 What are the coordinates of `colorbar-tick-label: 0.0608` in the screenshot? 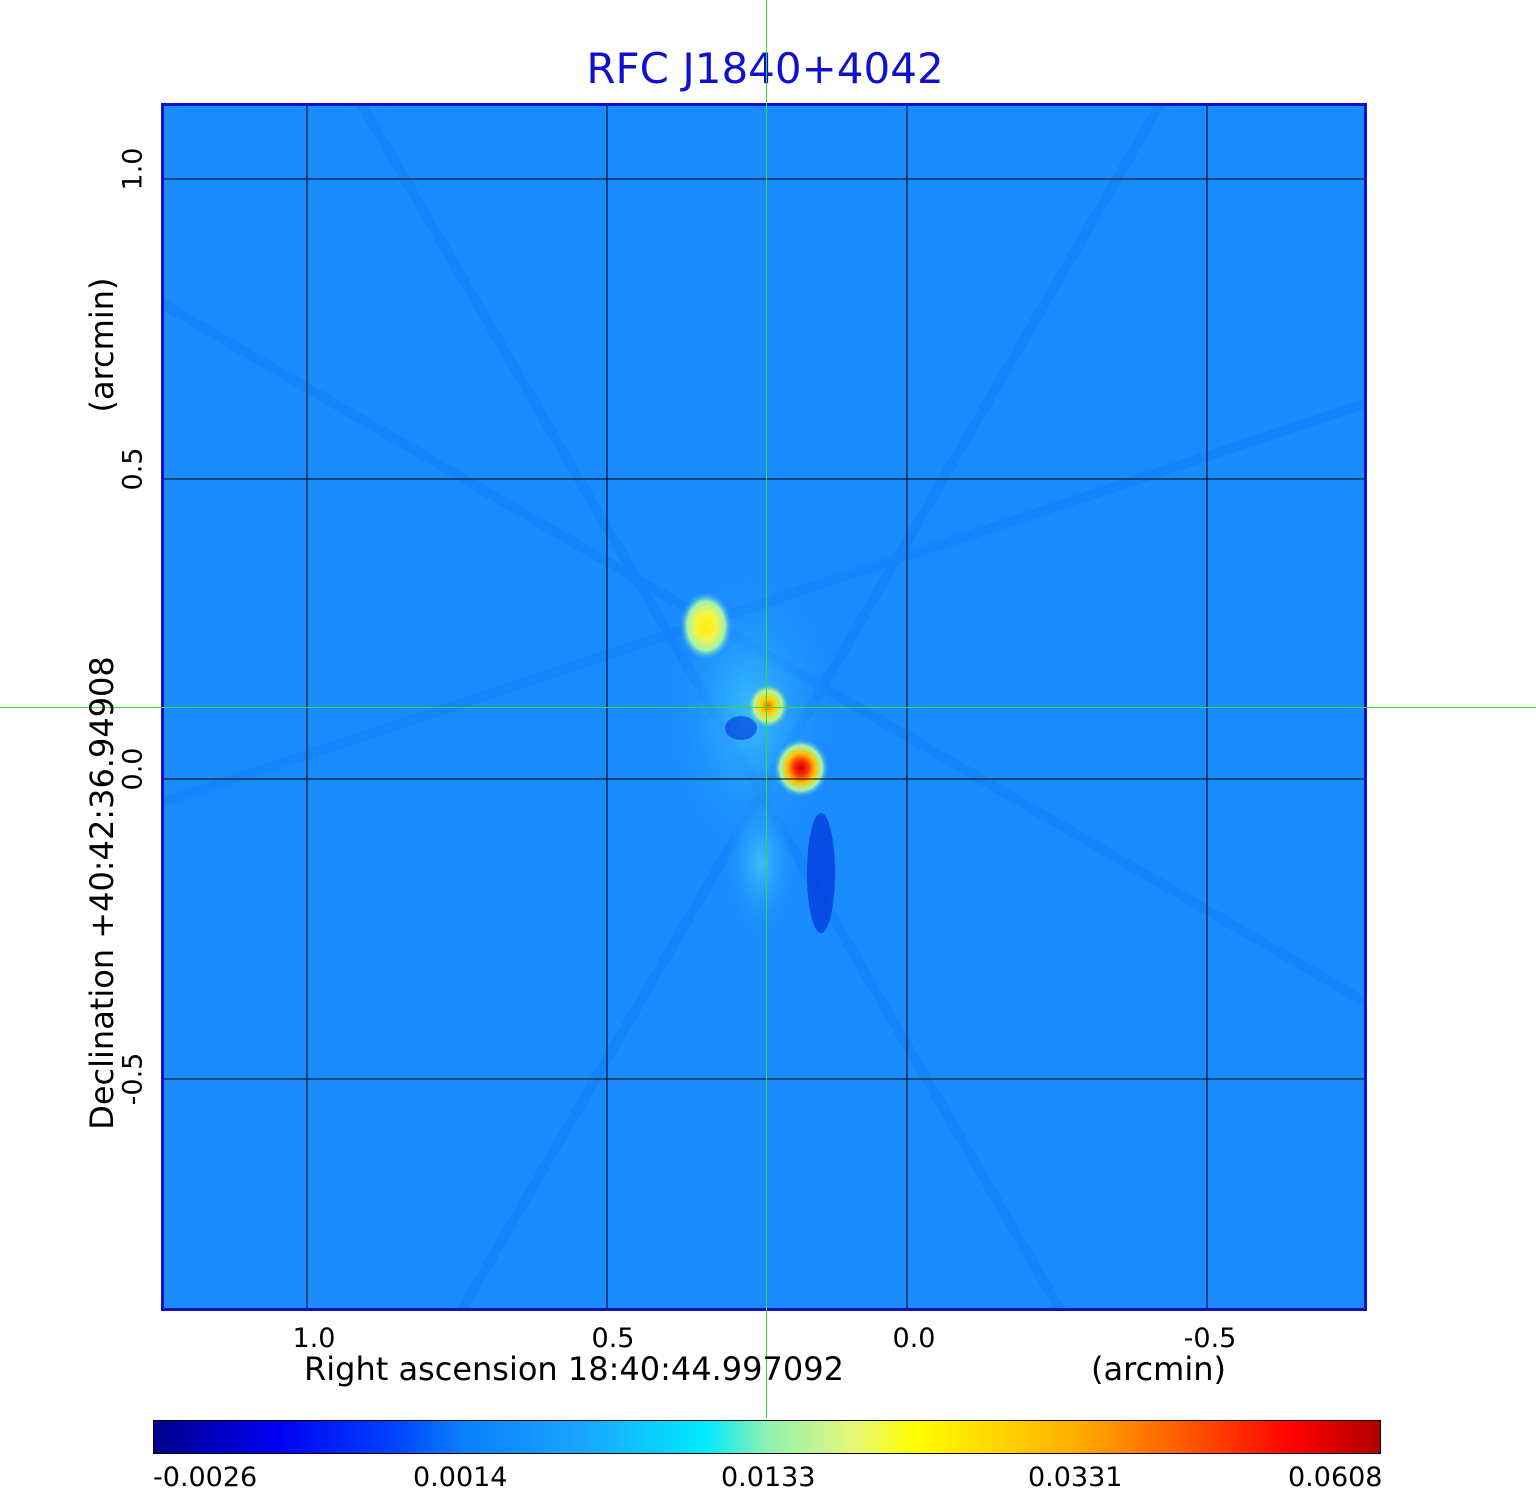 It's located at (1335, 1477).